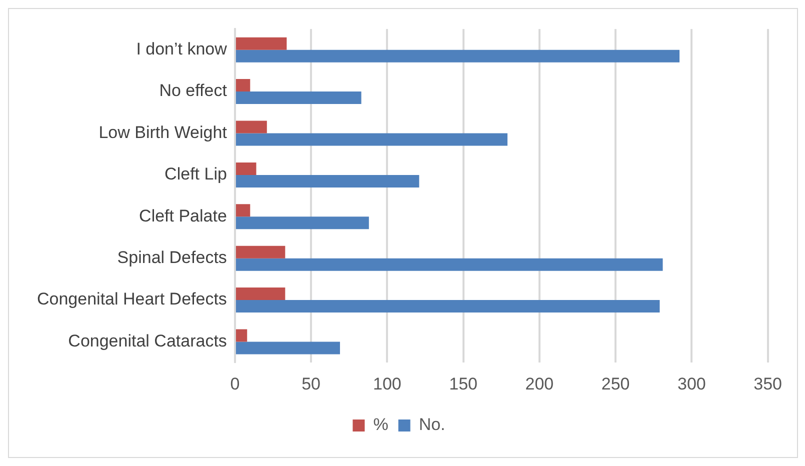 This screenshot has width=805, height=466. Describe the element at coordinates (172, 258) in the screenshot. I see `y-tick-label: Spinal Defects` at that location.